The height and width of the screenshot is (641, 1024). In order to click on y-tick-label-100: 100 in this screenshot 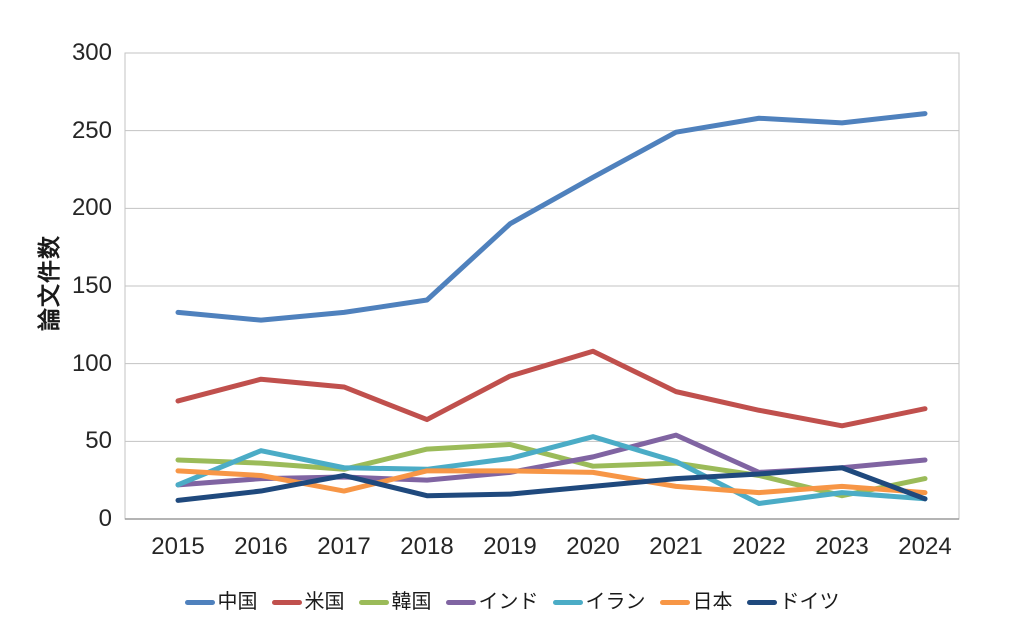, I will do `click(91, 363)`.